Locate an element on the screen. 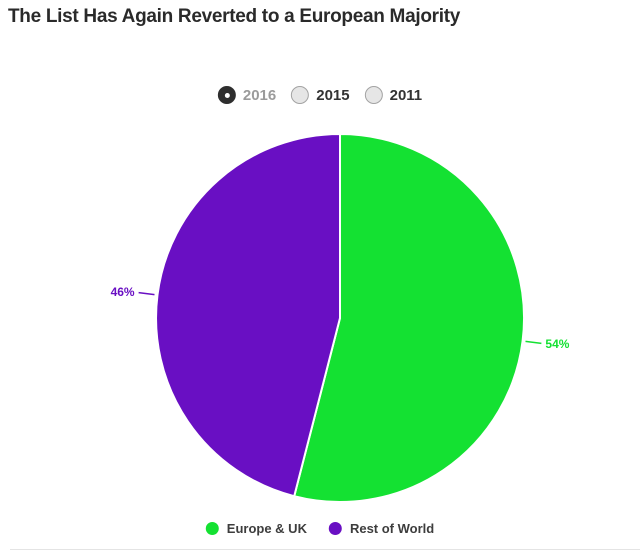 The image size is (640, 550). legend-label: Europe & UK is located at coordinates (266, 528).